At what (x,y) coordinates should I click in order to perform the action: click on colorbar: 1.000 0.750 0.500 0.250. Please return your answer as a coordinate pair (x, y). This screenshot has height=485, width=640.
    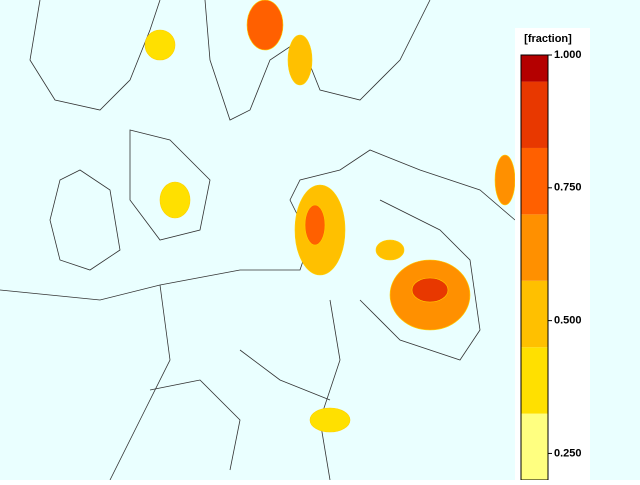
    Looking at the image, I should click on (551, 265).